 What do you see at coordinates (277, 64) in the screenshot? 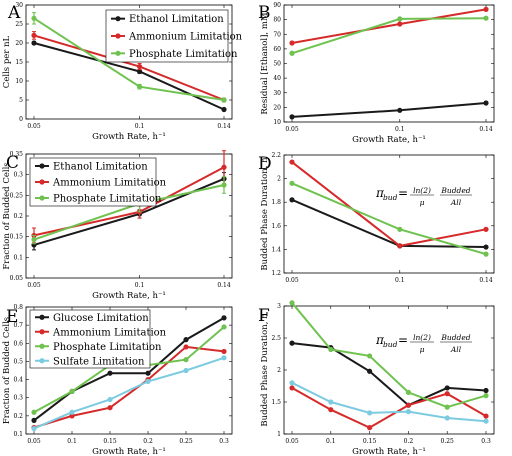
I see `y-tick-label: 50` at bounding box center [277, 64].